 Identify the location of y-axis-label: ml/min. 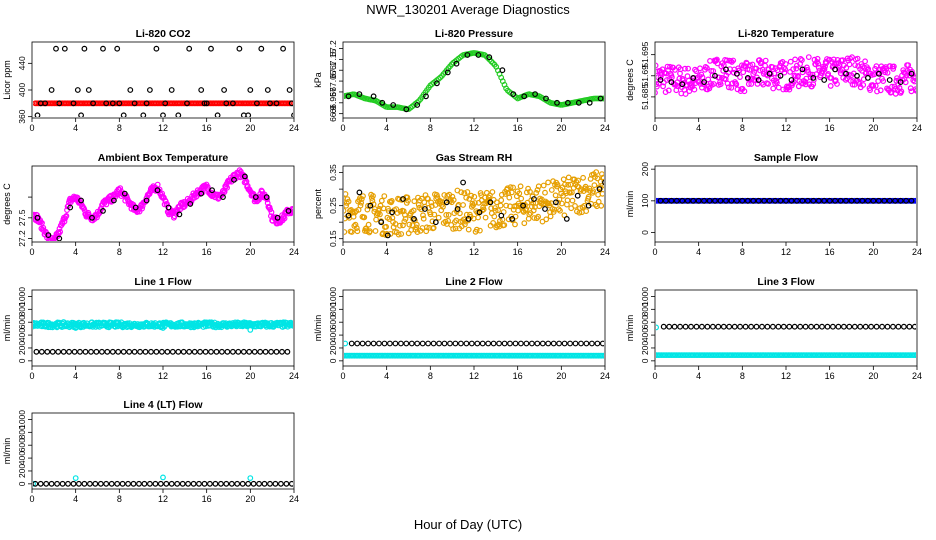
(630, 204).